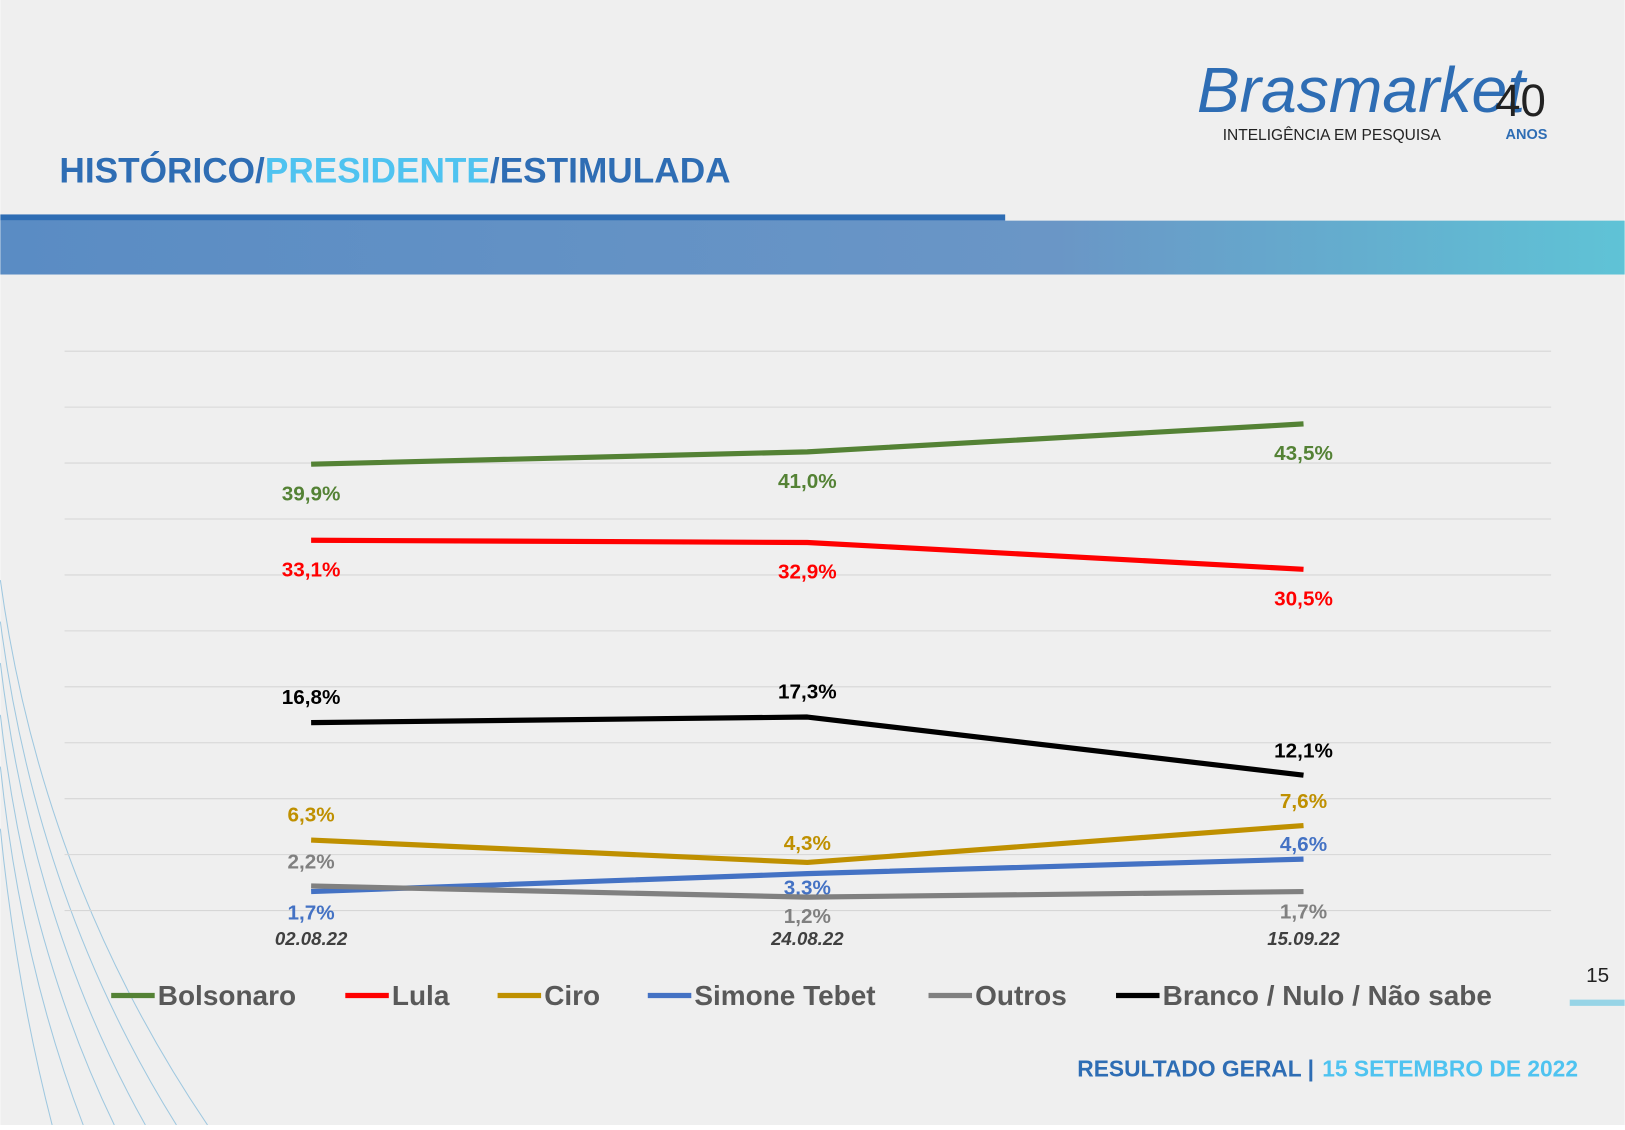 The image size is (1625, 1130). Describe the element at coordinates (311, 938) in the screenshot. I see `x-tick-label: 02.08.22` at that location.